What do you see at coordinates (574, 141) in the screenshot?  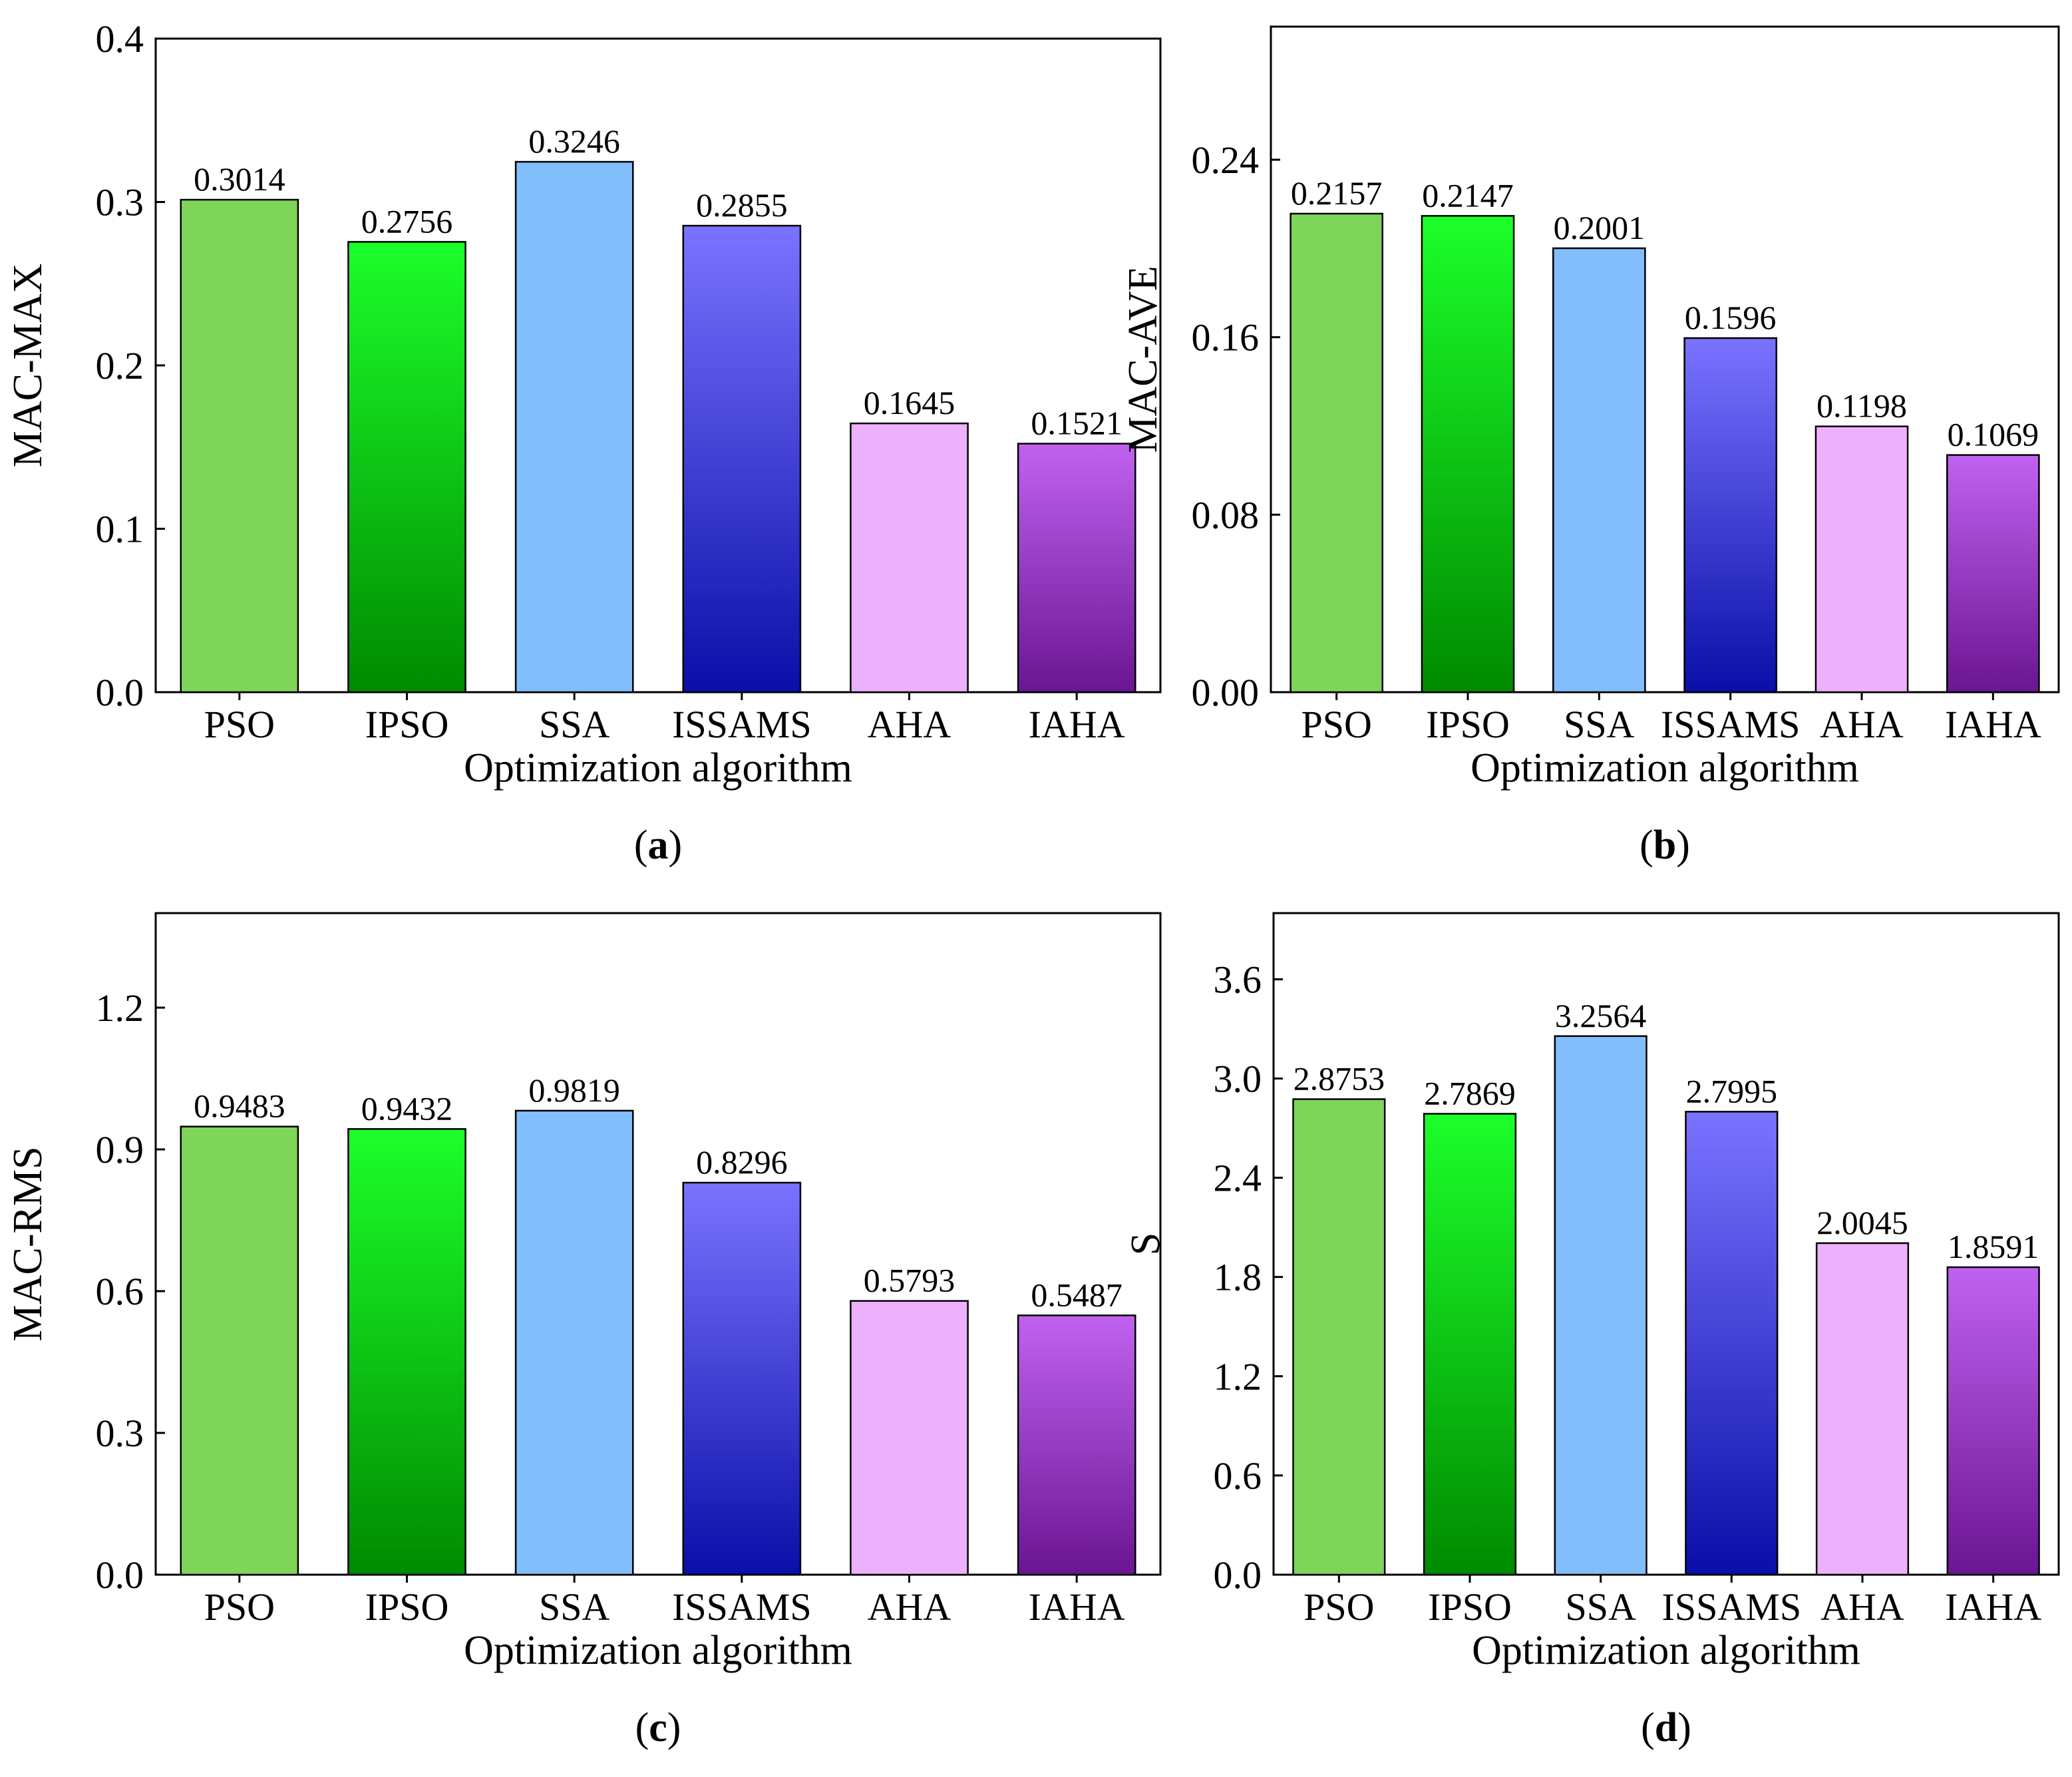 I see `value-label: 0.3246` at bounding box center [574, 141].